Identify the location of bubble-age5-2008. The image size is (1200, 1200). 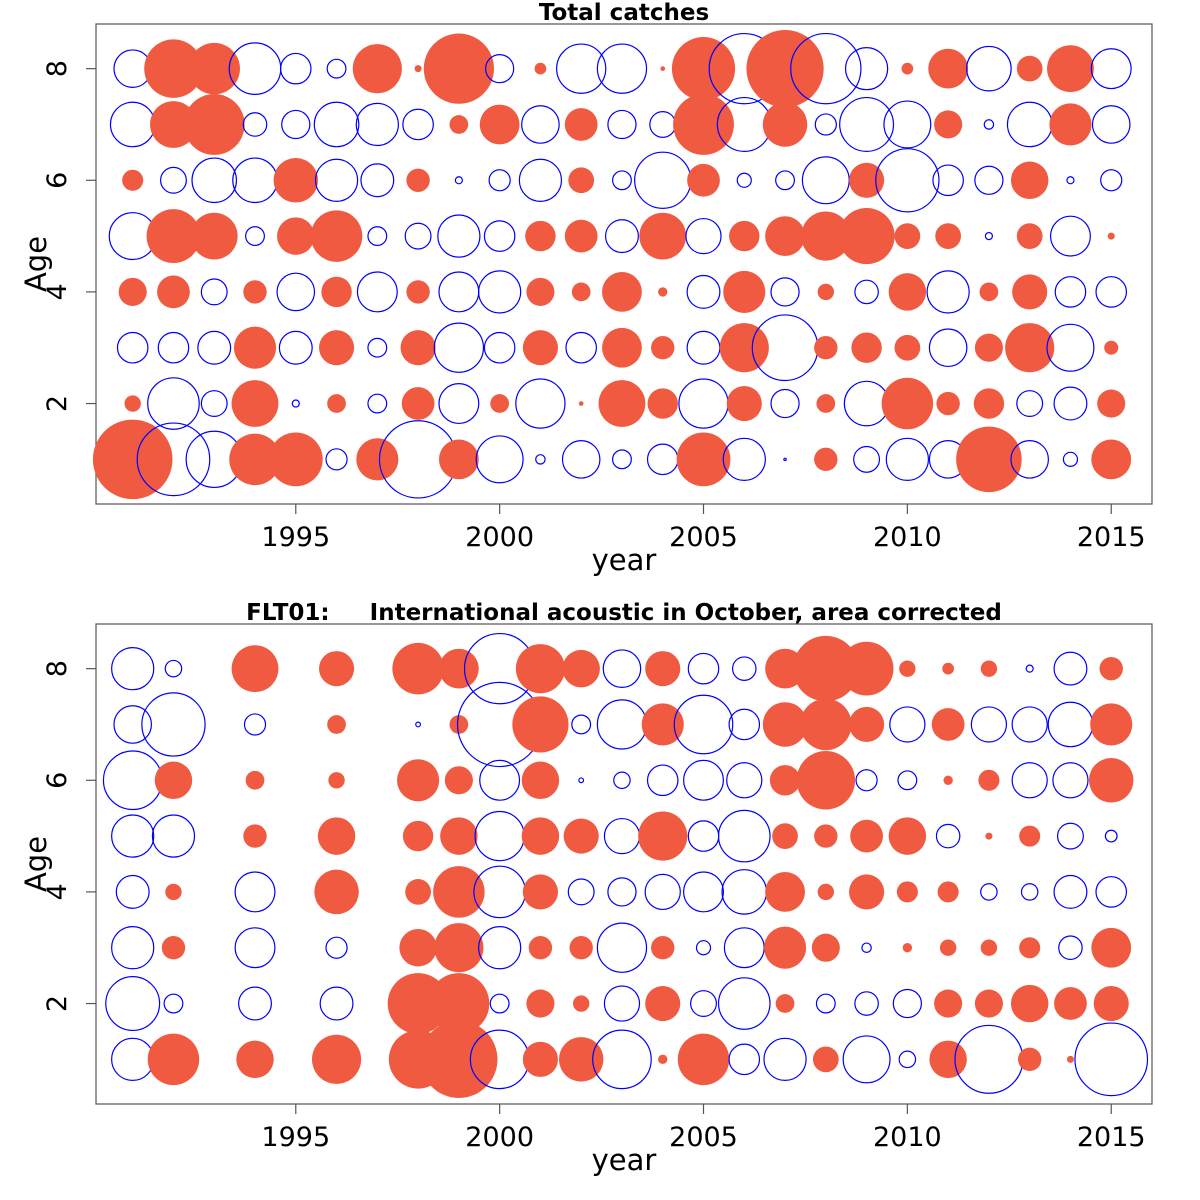
(826, 836).